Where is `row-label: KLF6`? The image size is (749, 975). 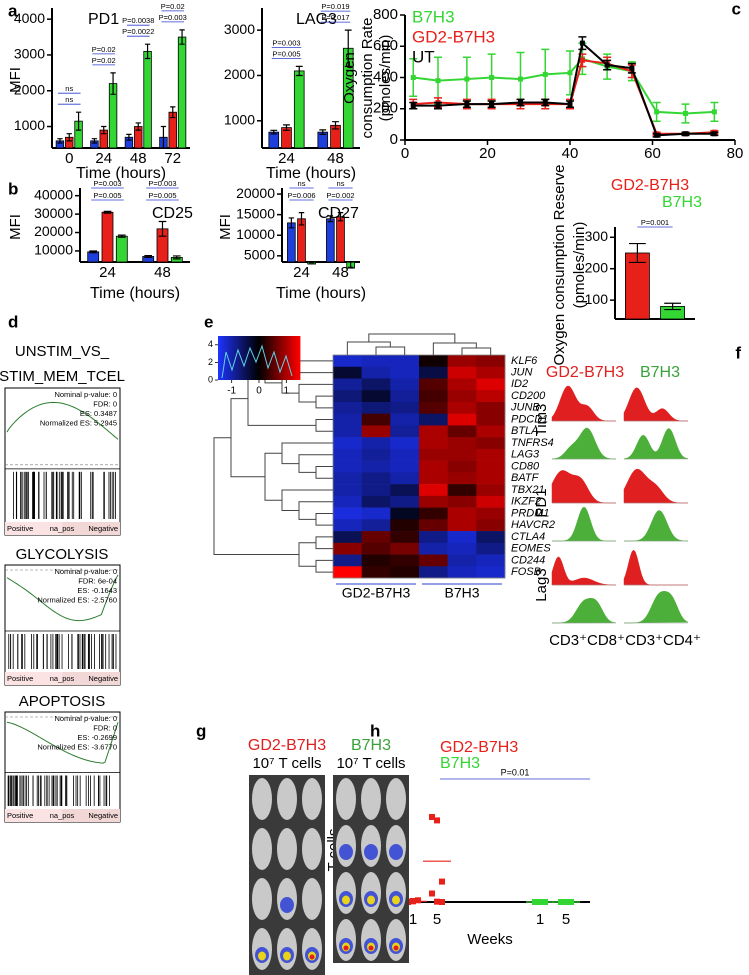
row-label: KLF6 is located at coordinates (524, 361).